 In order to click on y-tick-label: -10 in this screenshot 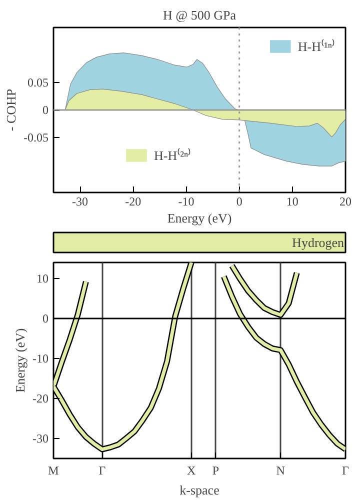, I will do `click(40, 359)`.